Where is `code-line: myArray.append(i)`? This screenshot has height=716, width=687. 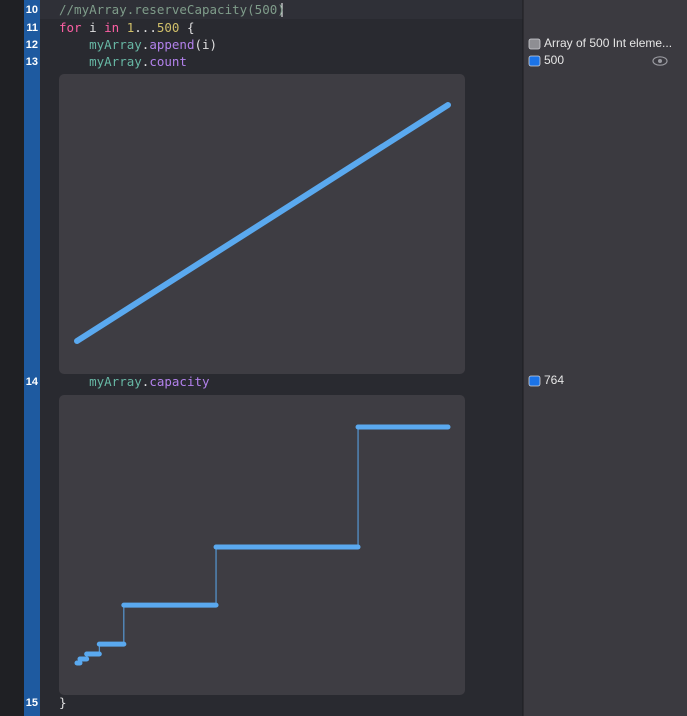 code-line: myArray.append(i) is located at coordinates (138, 44).